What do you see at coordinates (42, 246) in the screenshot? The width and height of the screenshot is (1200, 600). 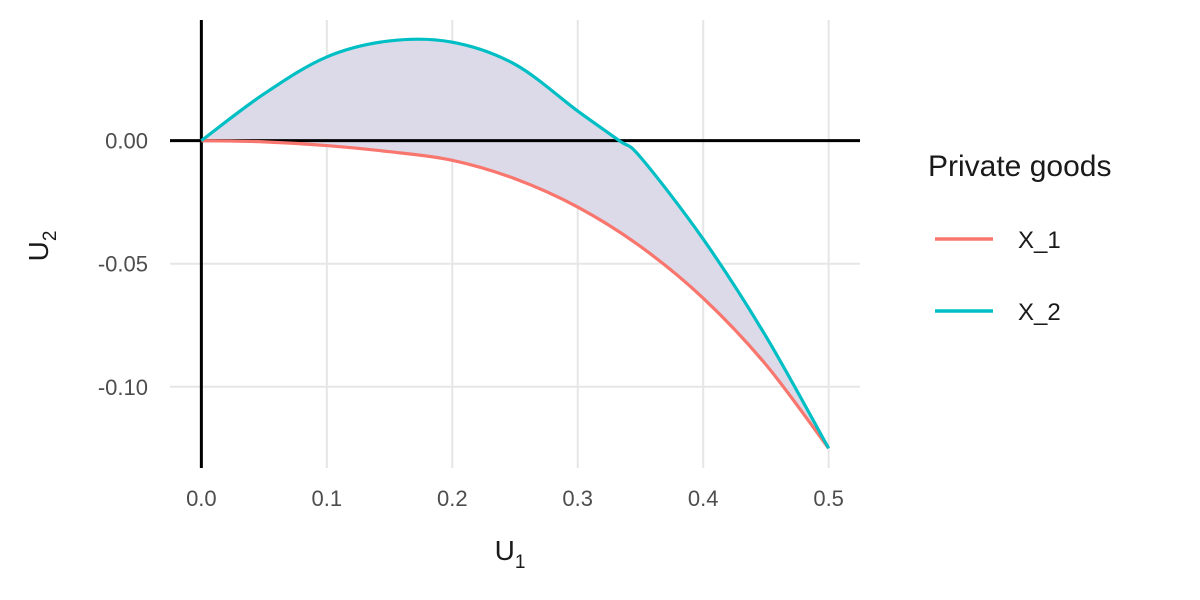 I see `y-axis-title: U2` at bounding box center [42, 246].